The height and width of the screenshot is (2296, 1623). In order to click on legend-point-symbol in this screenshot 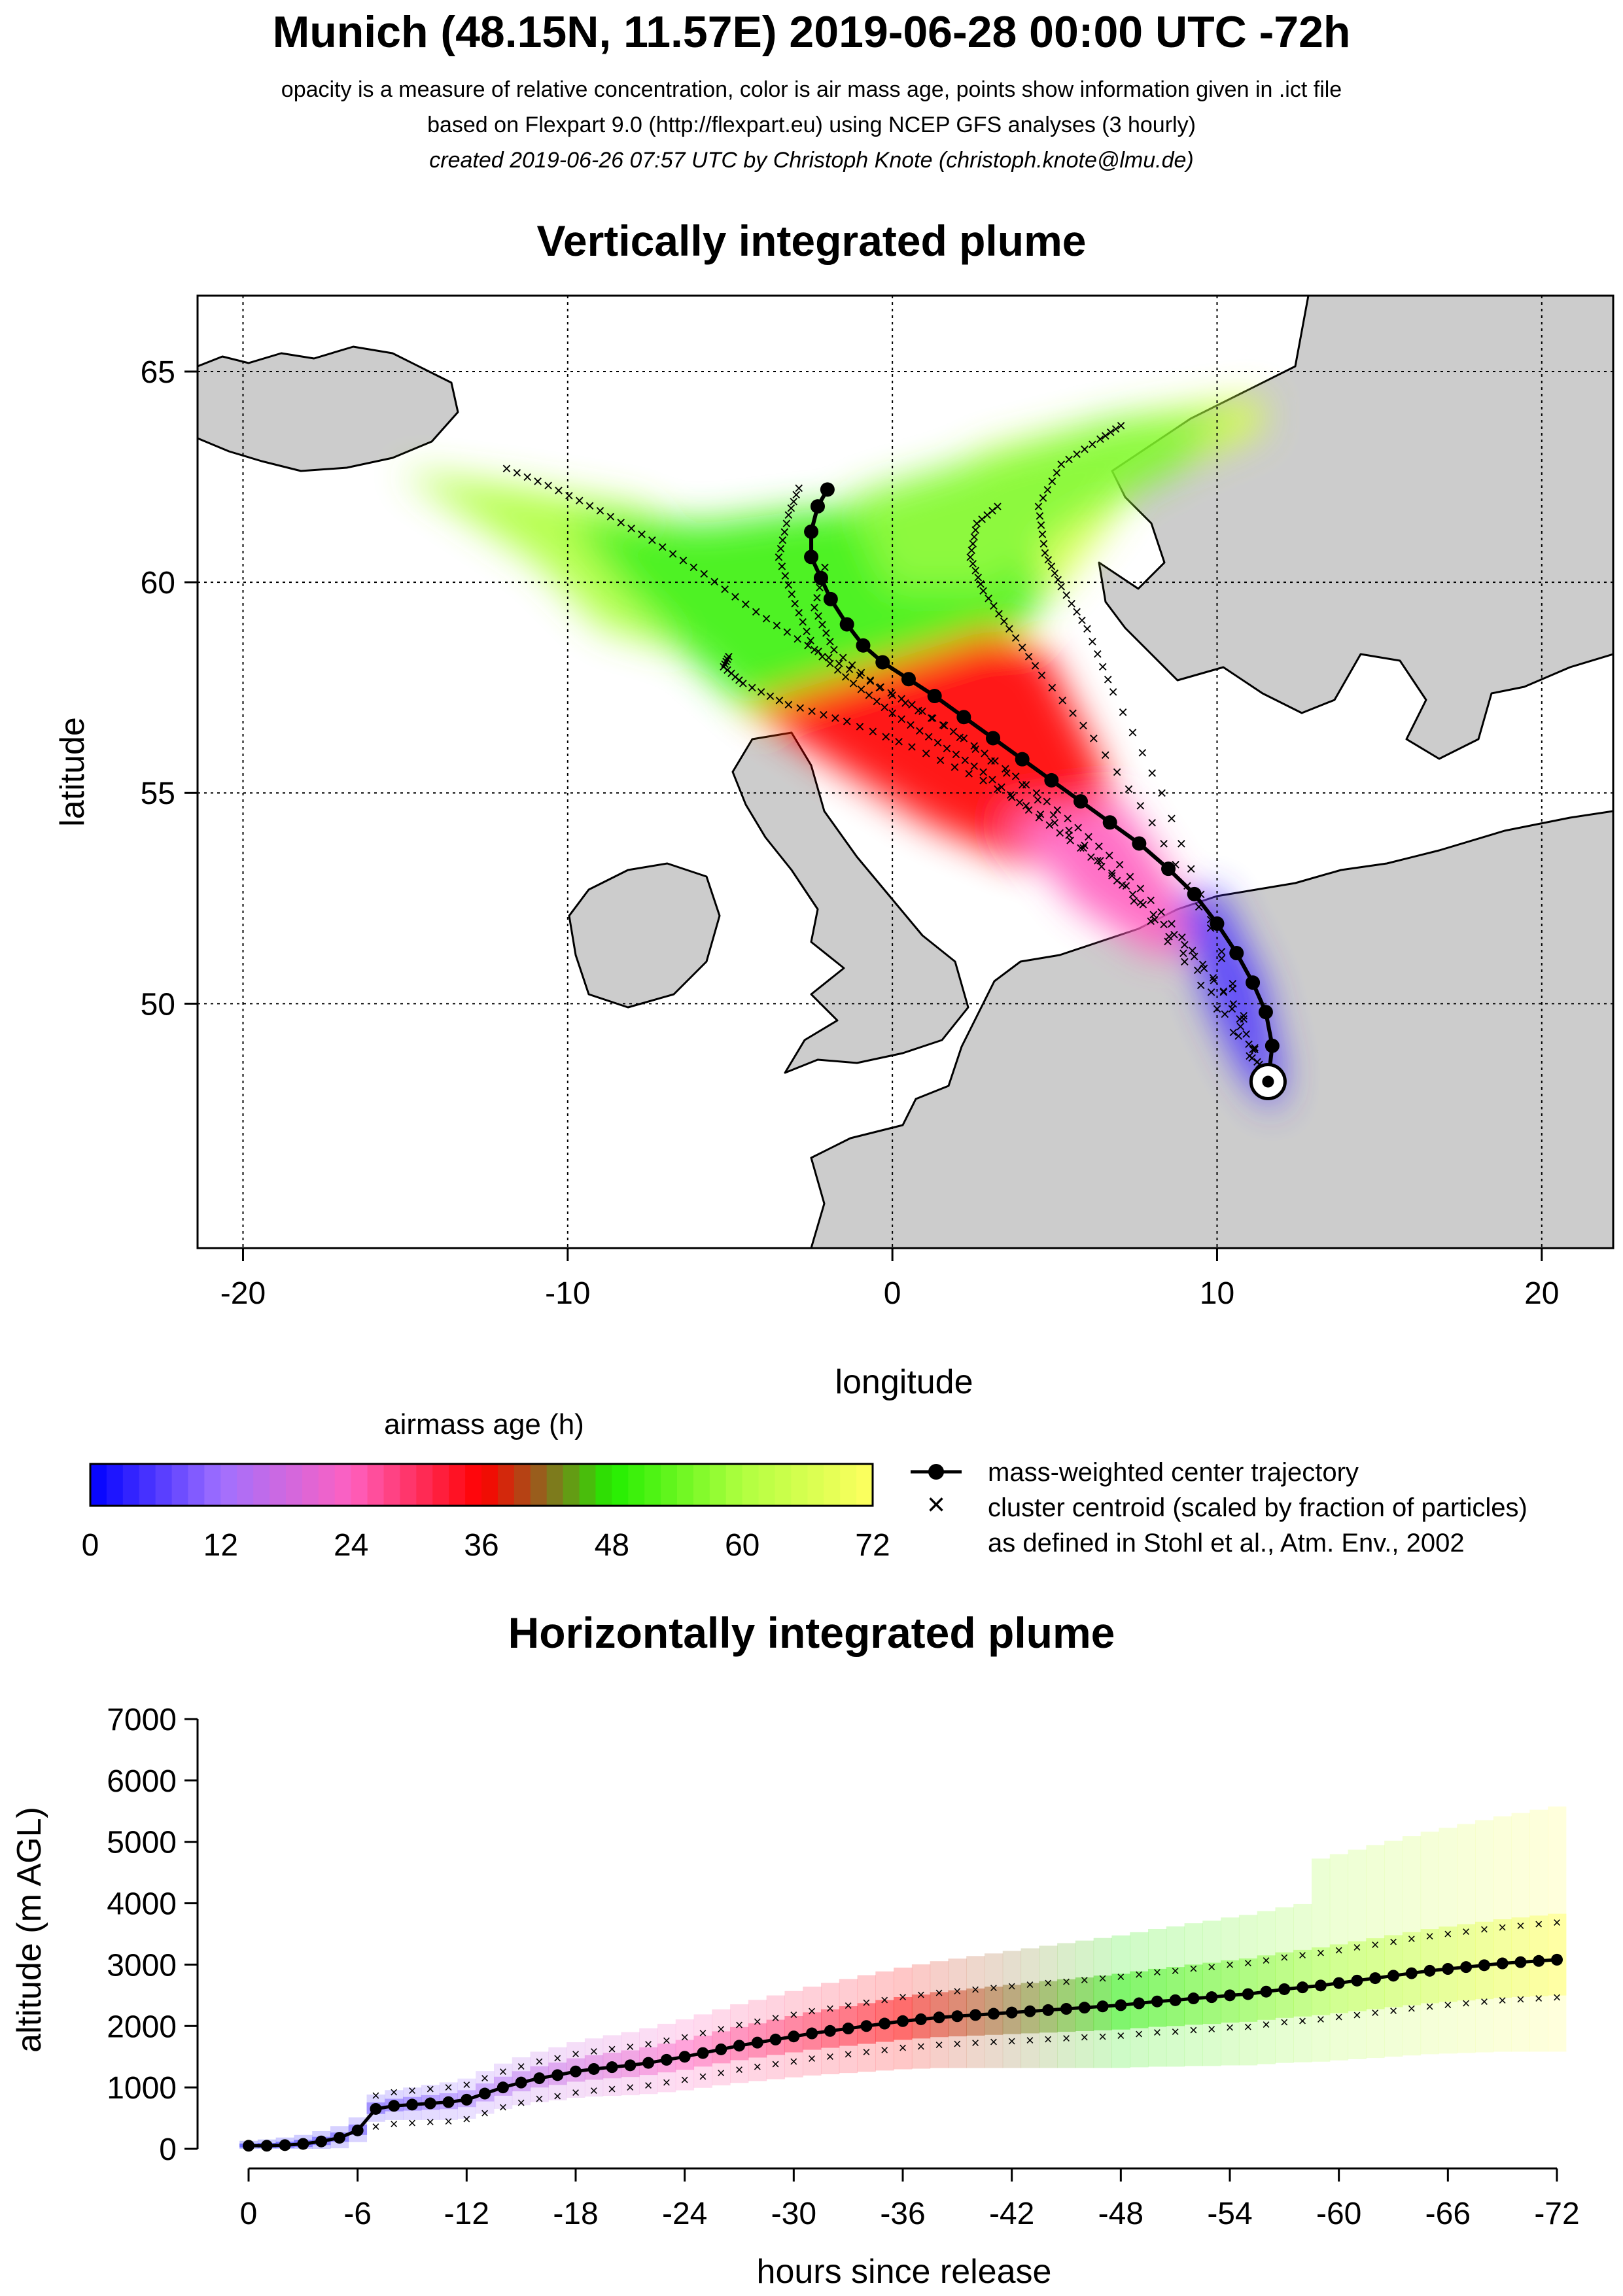, I will do `click(936, 1472)`.